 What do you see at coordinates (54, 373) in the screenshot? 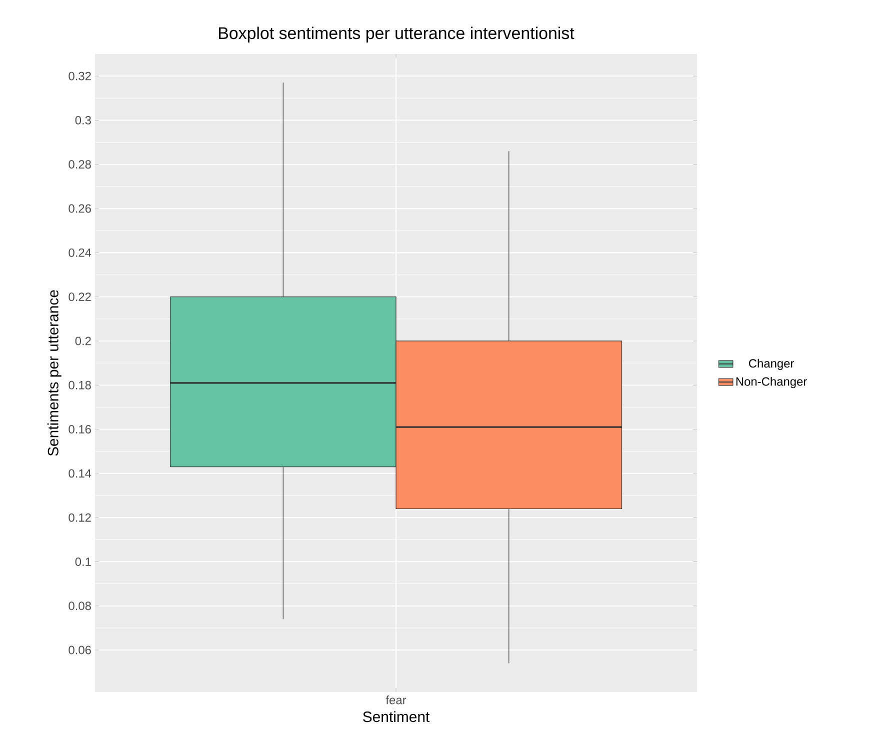
I see `y-axis-title: Sentiments per utterance` at bounding box center [54, 373].